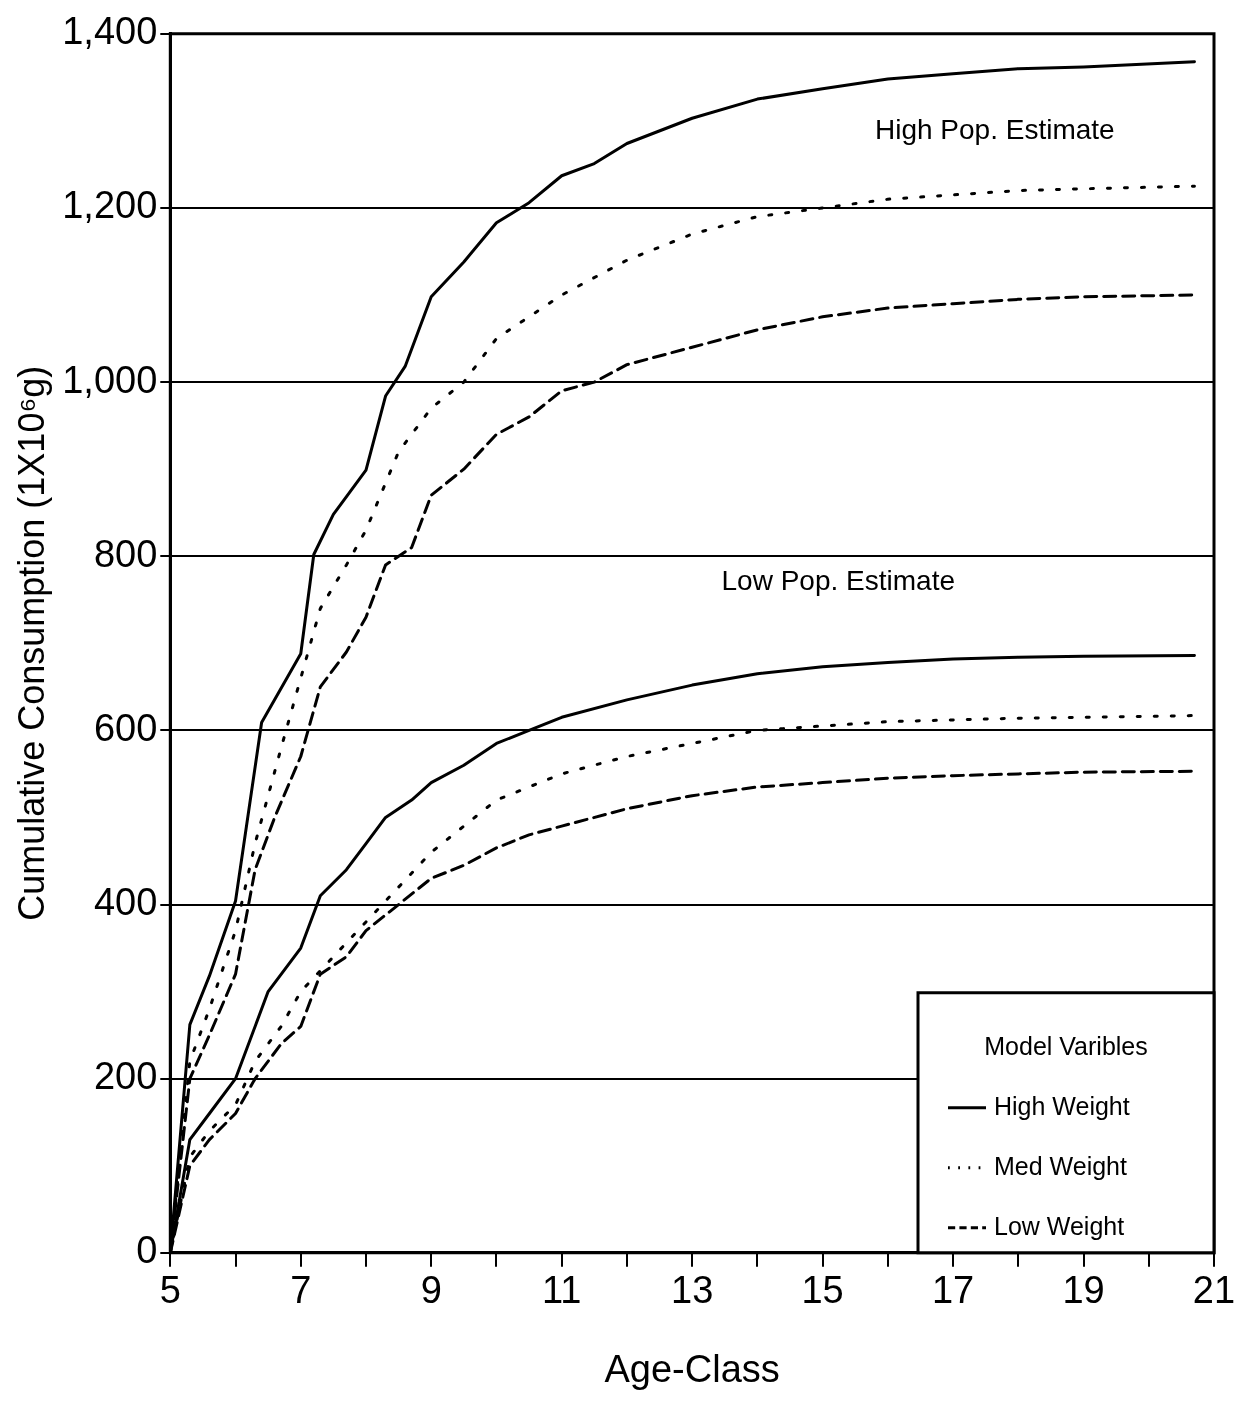  Describe the element at coordinates (431, 1290) in the screenshot. I see `x-tick-label: 9` at that location.